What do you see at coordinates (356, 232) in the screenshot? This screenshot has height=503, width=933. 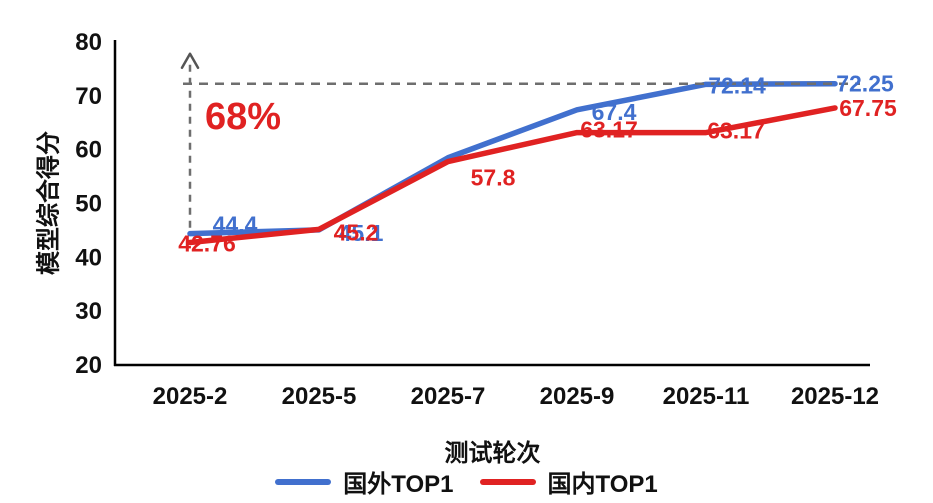 I see `data-label-series1-pt1: 45.2` at bounding box center [356, 232].